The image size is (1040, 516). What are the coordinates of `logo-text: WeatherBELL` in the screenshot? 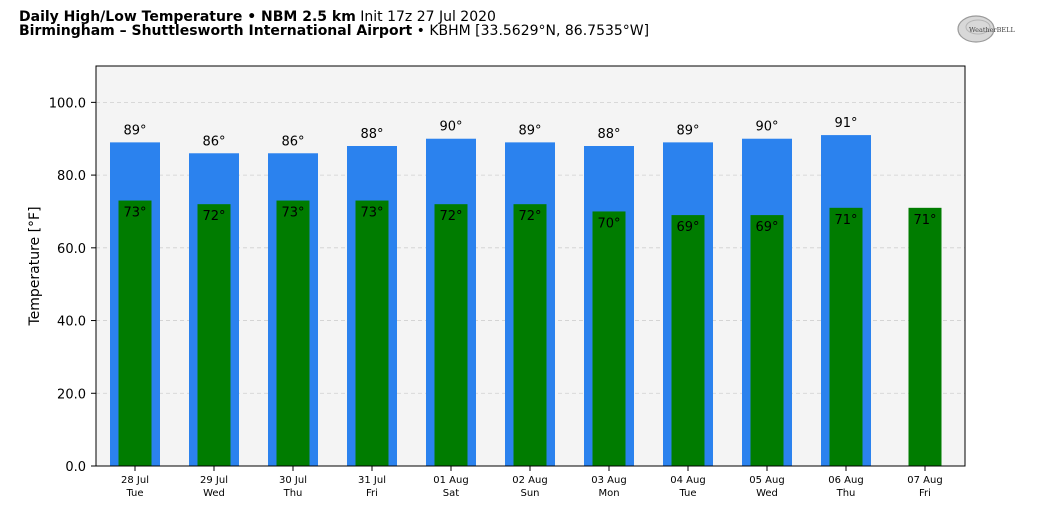 It's located at (992, 30).